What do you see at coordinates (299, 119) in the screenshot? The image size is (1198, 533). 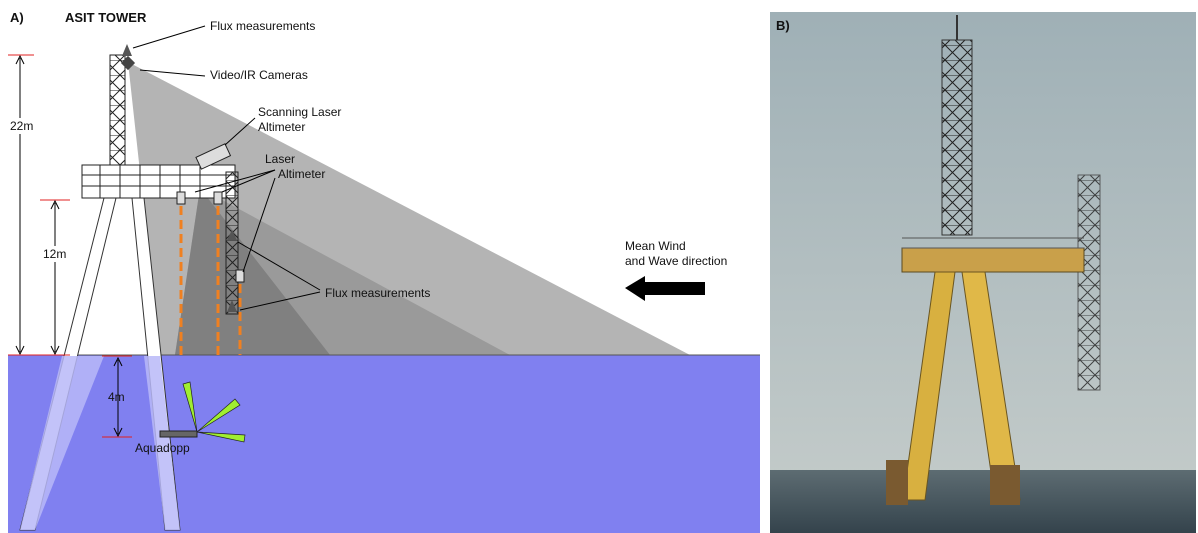 I see `annotation: Scanning Laser Altimeter` at bounding box center [299, 119].